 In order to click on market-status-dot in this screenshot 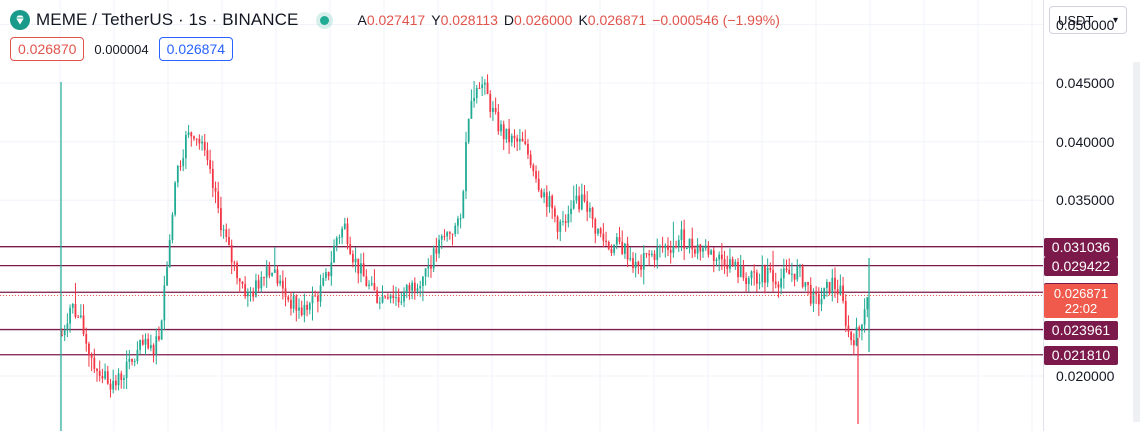, I will do `click(325, 20)`.